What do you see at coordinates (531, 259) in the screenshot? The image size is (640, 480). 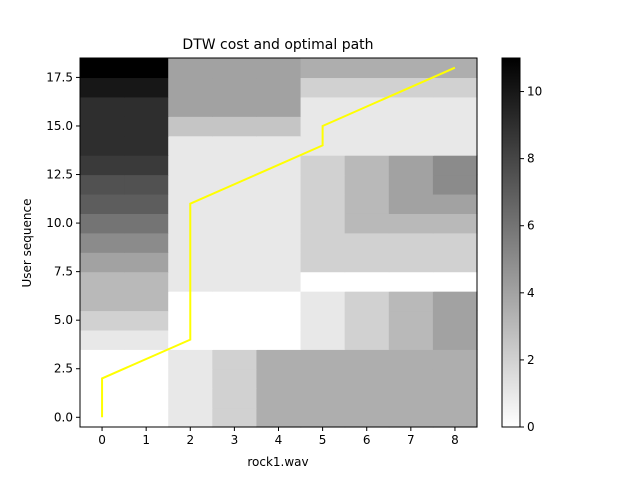 I see `colorbar-axis: 0 2 4 6 8 10` at bounding box center [531, 259].